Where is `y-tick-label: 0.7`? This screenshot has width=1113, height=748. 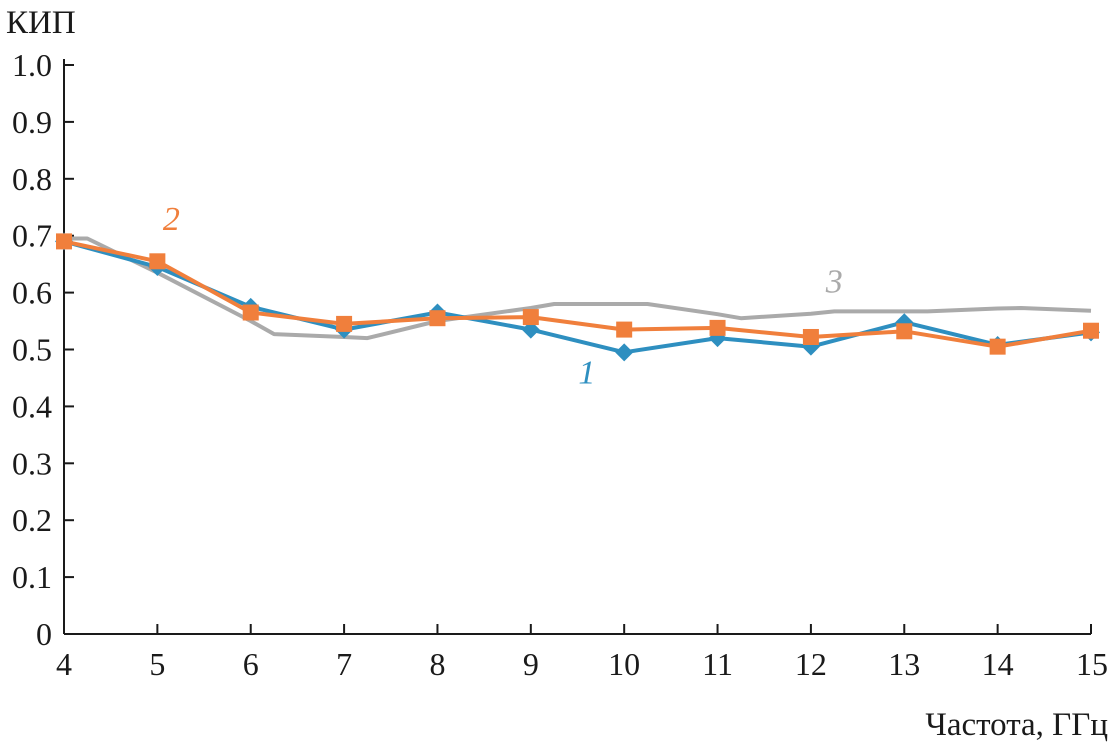
y-tick-label: 0.7 is located at coordinates (32, 236).